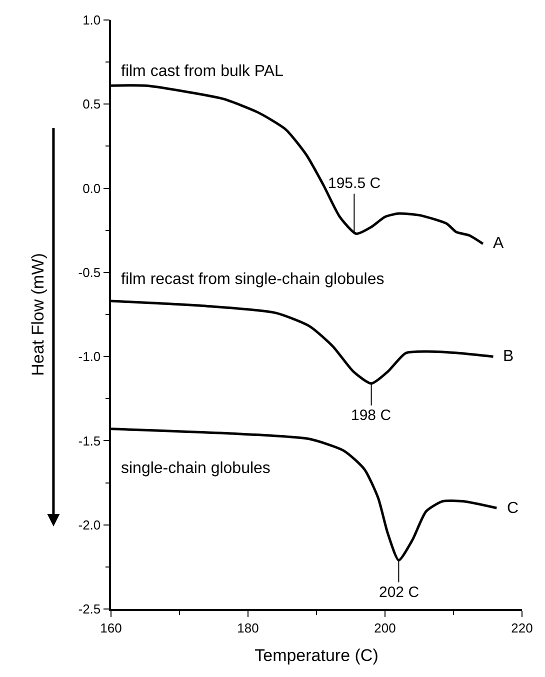 The height and width of the screenshot is (677, 545). What do you see at coordinates (89, 609) in the screenshot?
I see `y-tick-label: -2.5` at bounding box center [89, 609].